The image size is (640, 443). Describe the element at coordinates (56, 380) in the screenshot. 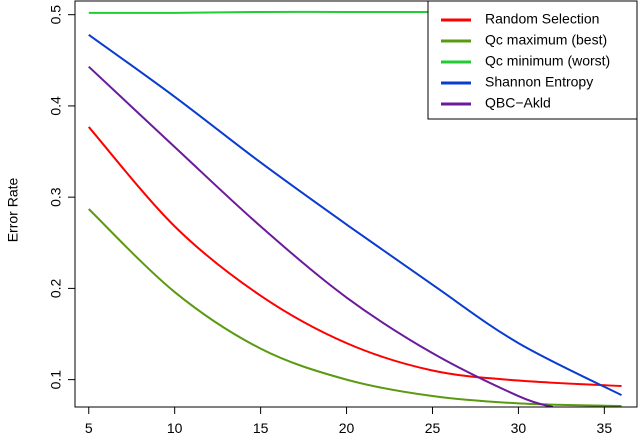

I see `y-tick-label: 0.1` at that location.